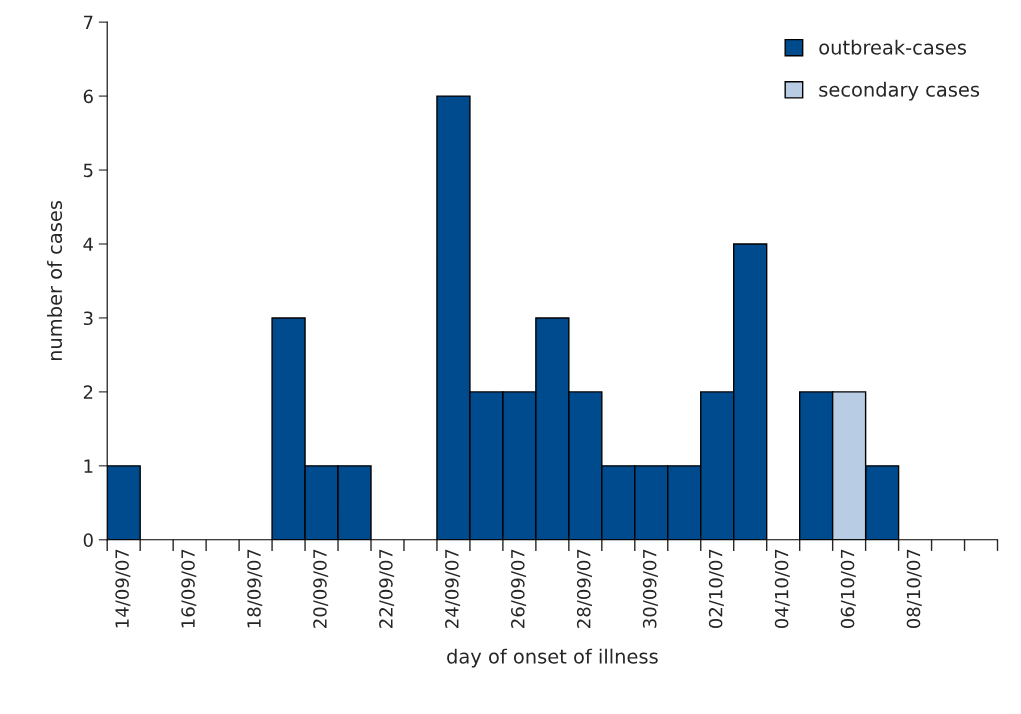 This screenshot has height=714, width=1021. Describe the element at coordinates (782, 589) in the screenshot. I see `x-tick-label: 04/10/07` at that location.